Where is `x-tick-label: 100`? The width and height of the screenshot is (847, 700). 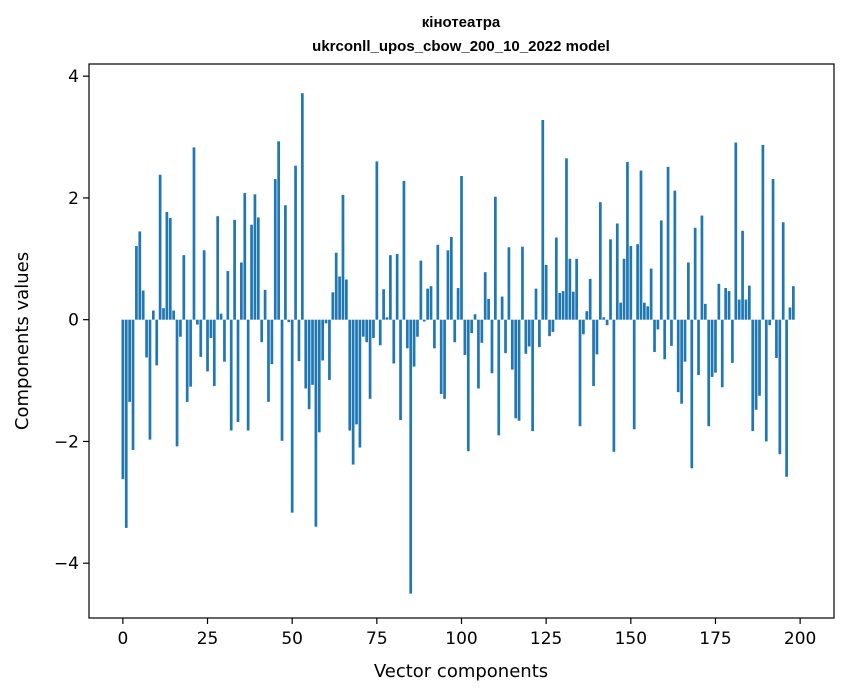 x-tick-label: 100 is located at coordinates (461, 639).